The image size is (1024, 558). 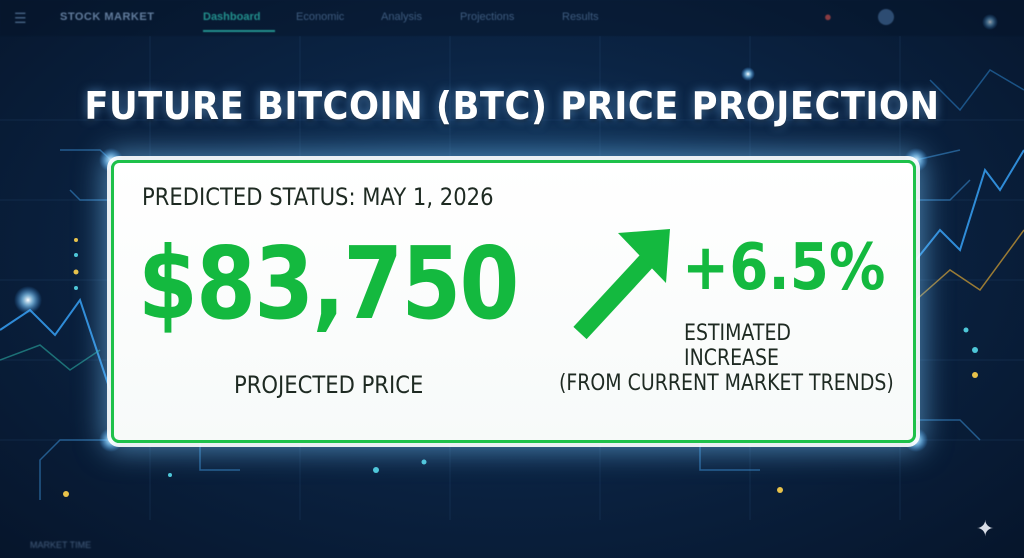 I want to click on bottom-ticker-strip: MARKET TIME, so click(x=512, y=539).